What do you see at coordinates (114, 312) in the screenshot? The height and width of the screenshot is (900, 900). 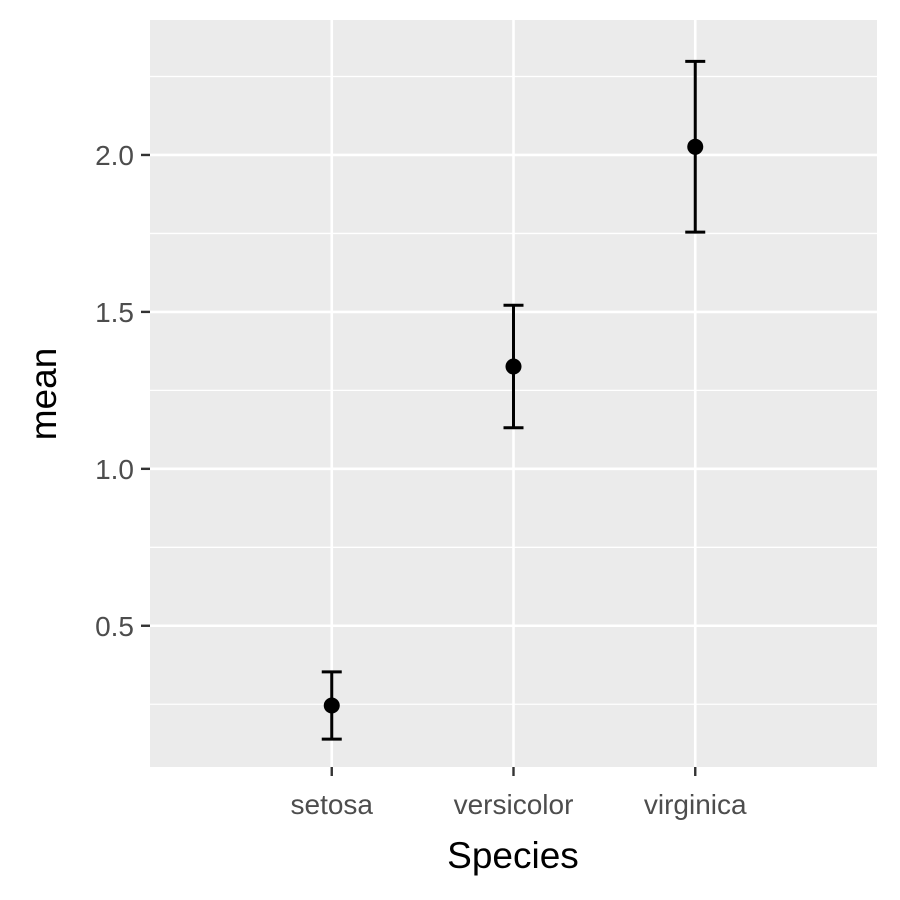 I see `y-tick-label: 1.5` at bounding box center [114, 312].